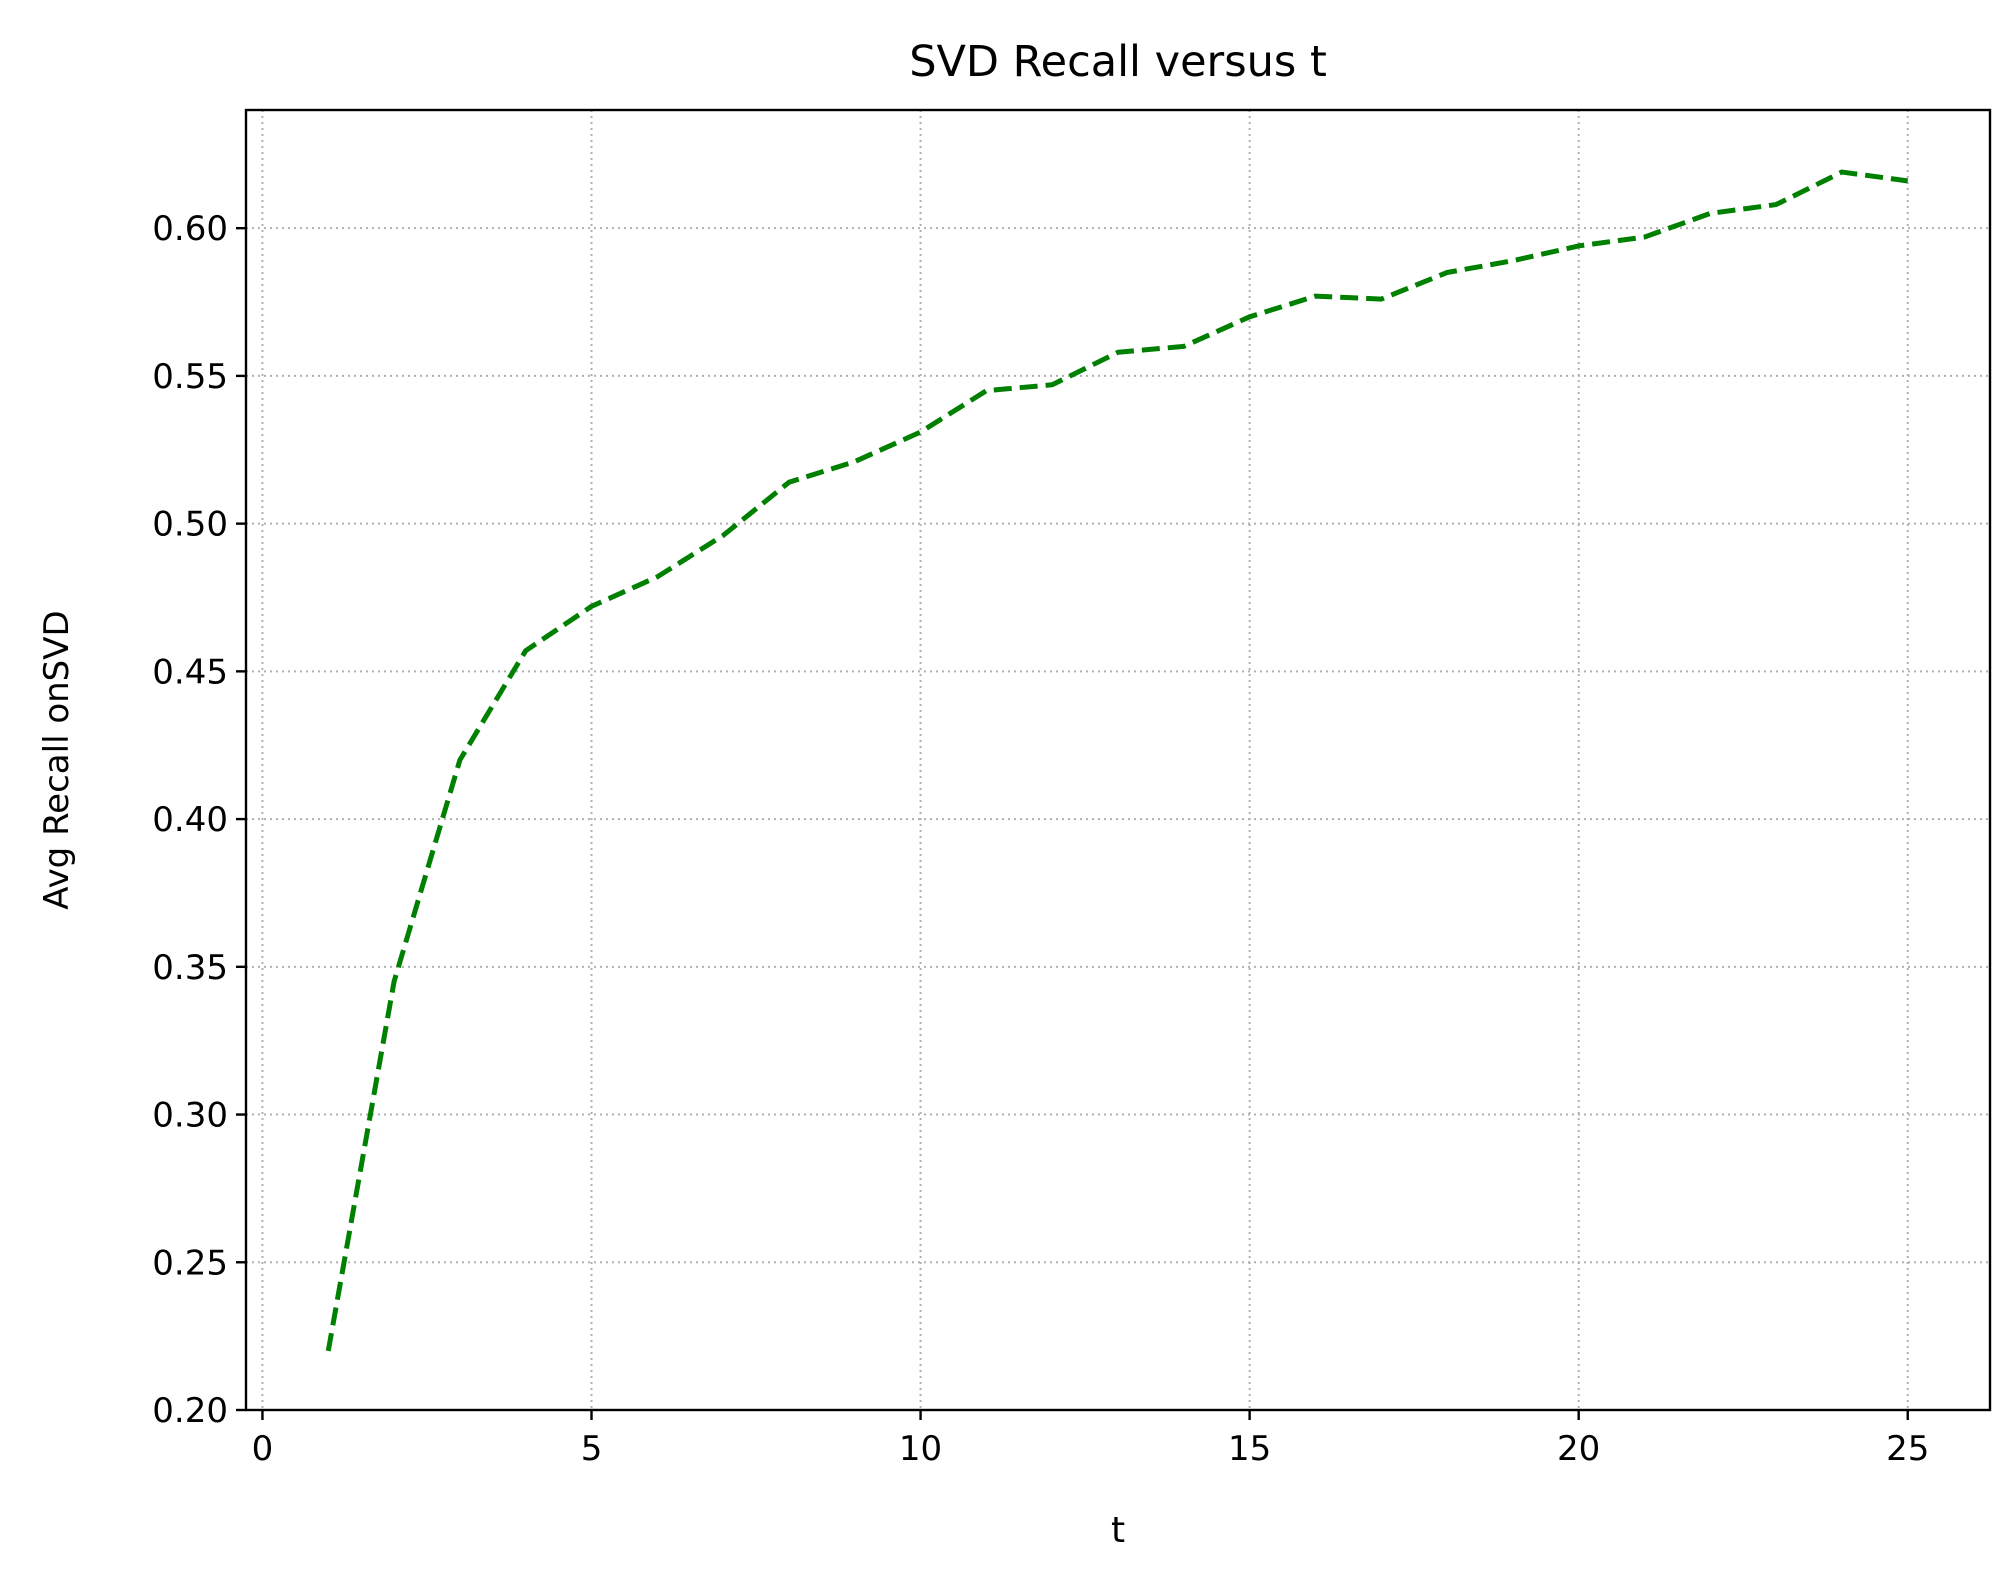 The image size is (2014, 1589). What do you see at coordinates (190, 229) in the screenshot?
I see `y-tick-label: 0.60` at bounding box center [190, 229].